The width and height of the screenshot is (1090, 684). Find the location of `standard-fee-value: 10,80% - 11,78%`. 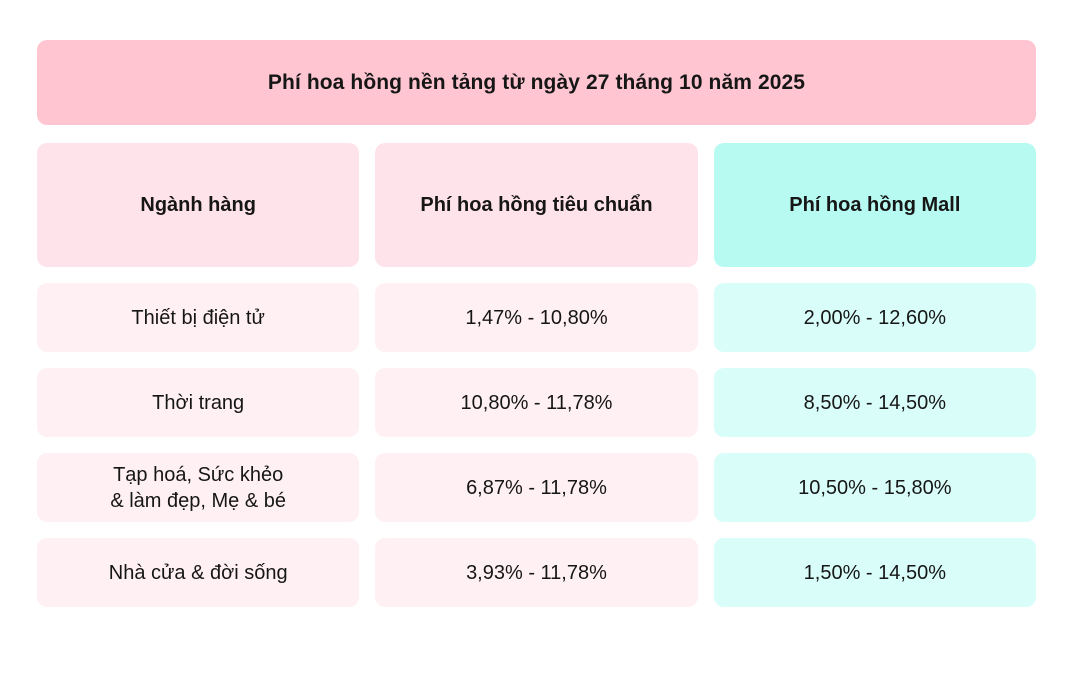

standard-fee-value: 10,80% - 11,78% is located at coordinates (536, 402).